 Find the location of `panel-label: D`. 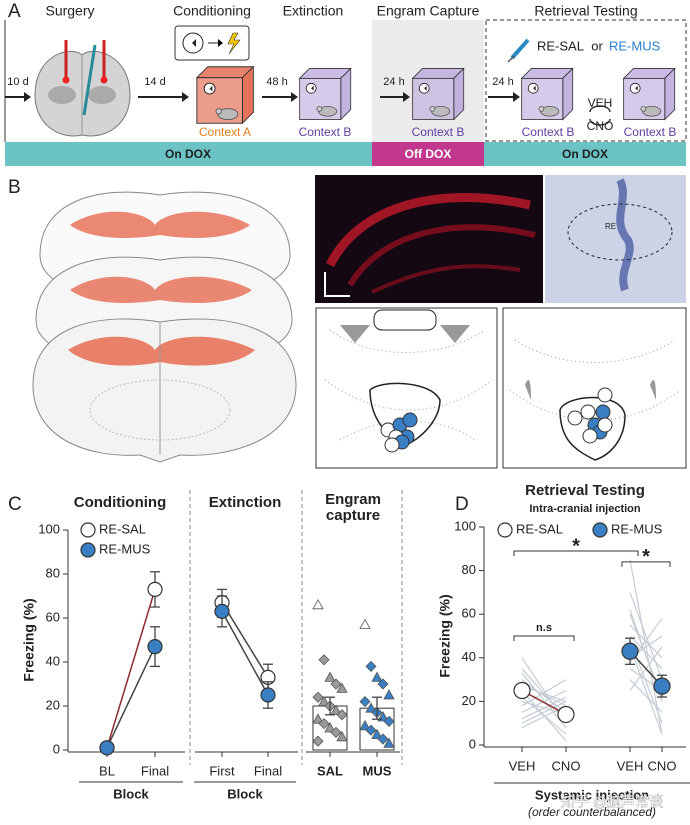

panel-label: D is located at coordinates (462, 504).